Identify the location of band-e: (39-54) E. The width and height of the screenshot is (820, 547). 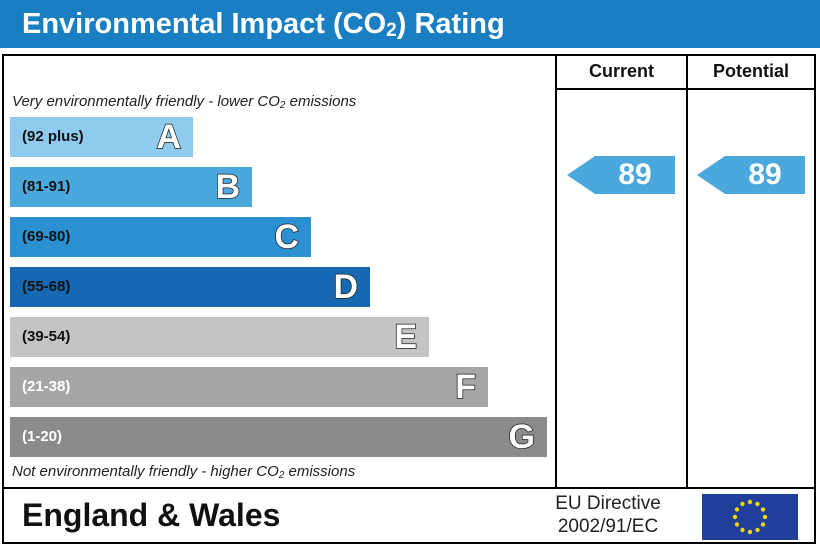
(219, 337).